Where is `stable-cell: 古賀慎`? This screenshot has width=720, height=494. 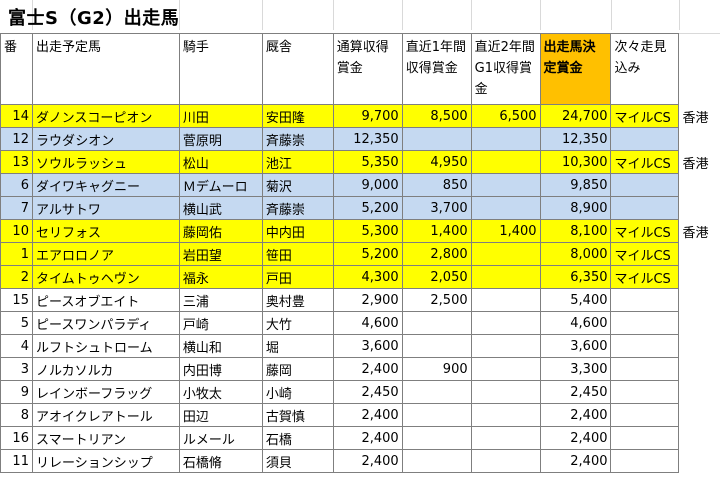
stable-cell: 古賀慎 is located at coordinates (297, 415).